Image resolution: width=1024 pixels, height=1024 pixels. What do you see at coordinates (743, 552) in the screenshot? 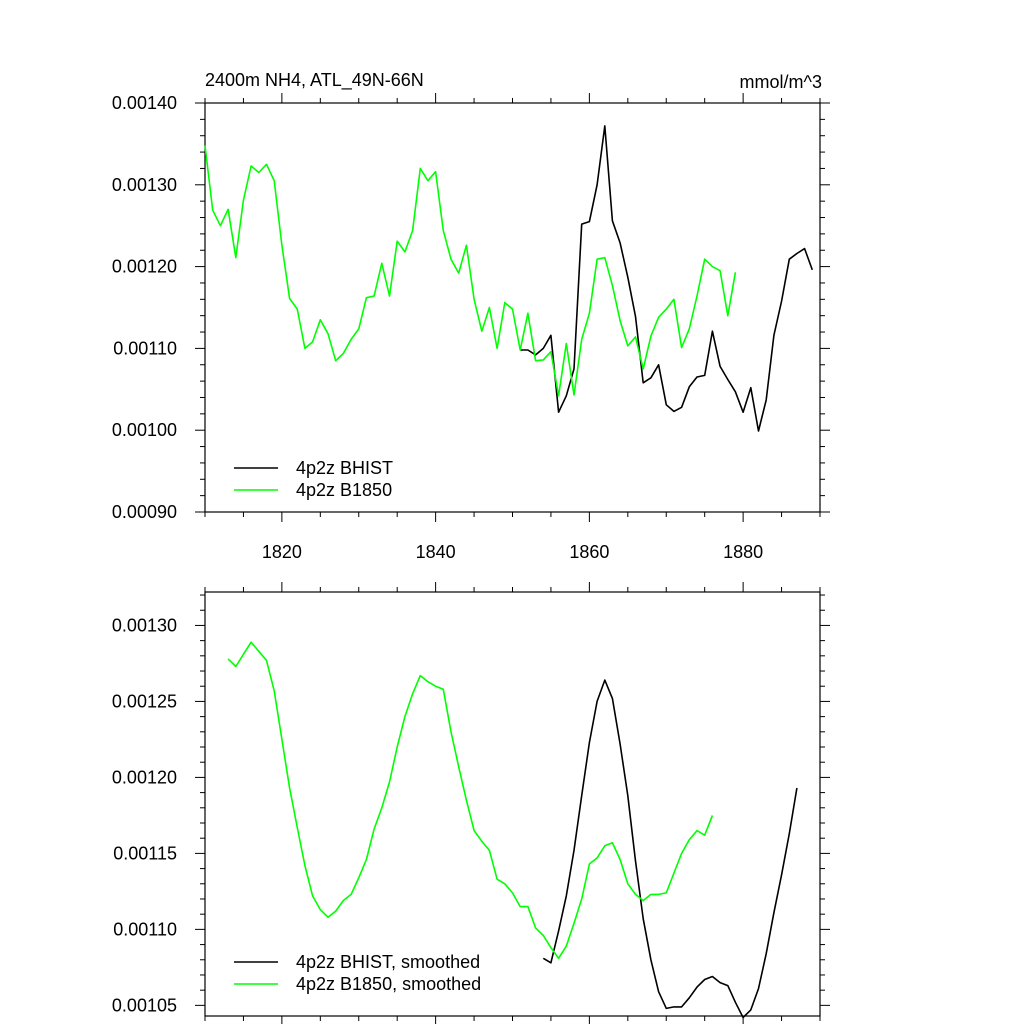
I see `x-tick-label: 1880` at bounding box center [743, 552].